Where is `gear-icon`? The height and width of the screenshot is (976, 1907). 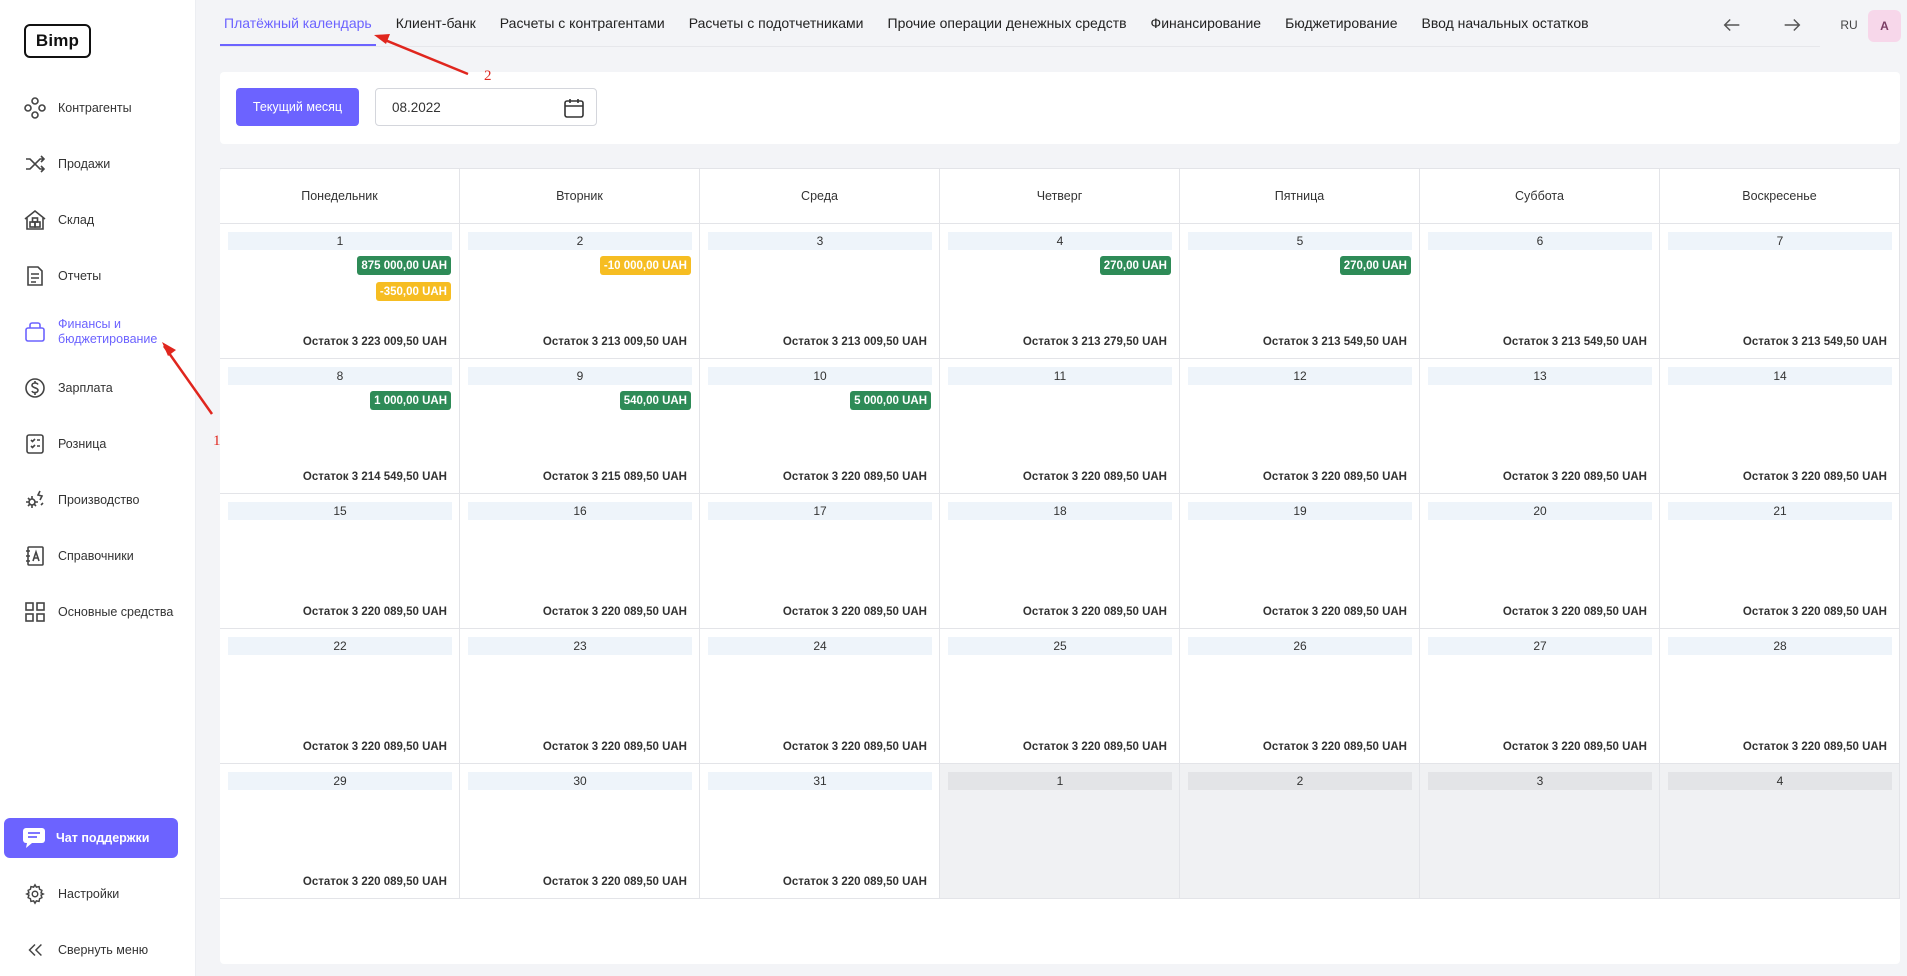 gear-icon is located at coordinates (35, 894).